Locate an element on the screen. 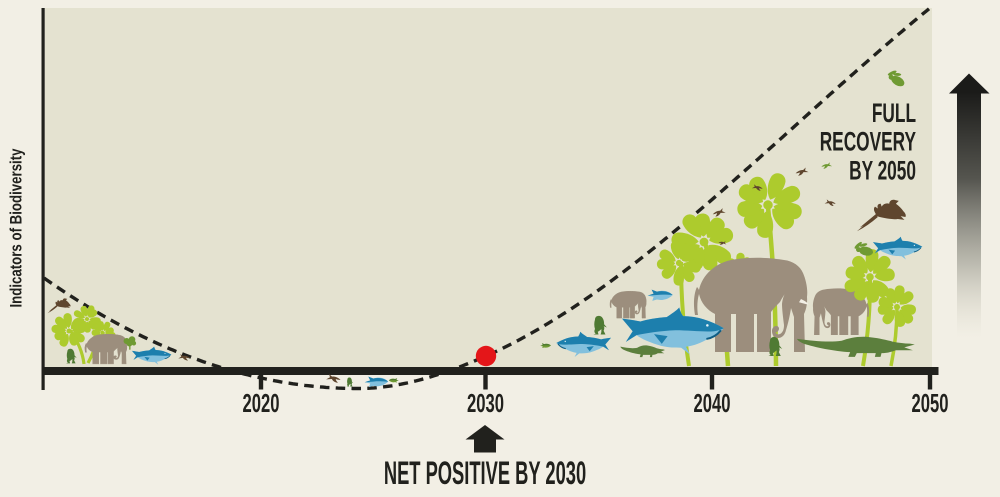  svg-text: 2040 is located at coordinates (712, 403).